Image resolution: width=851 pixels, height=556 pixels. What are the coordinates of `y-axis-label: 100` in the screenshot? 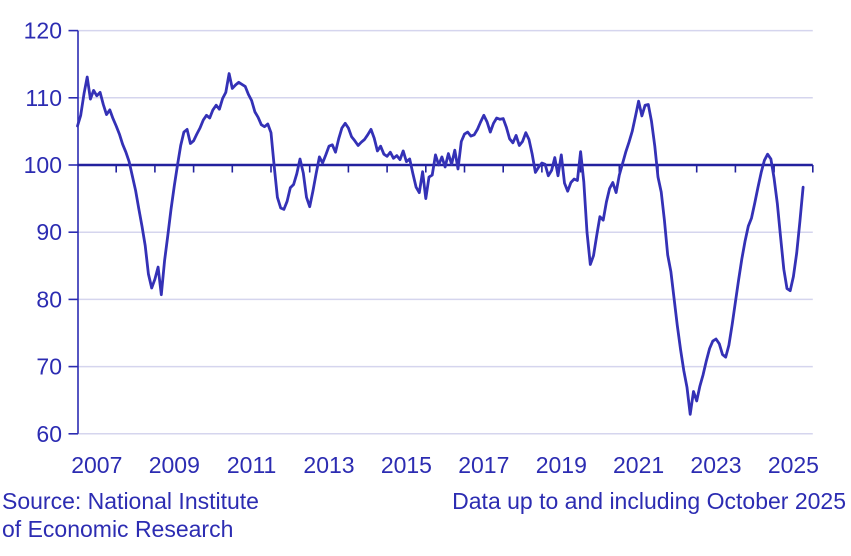 It's located at (43, 165).